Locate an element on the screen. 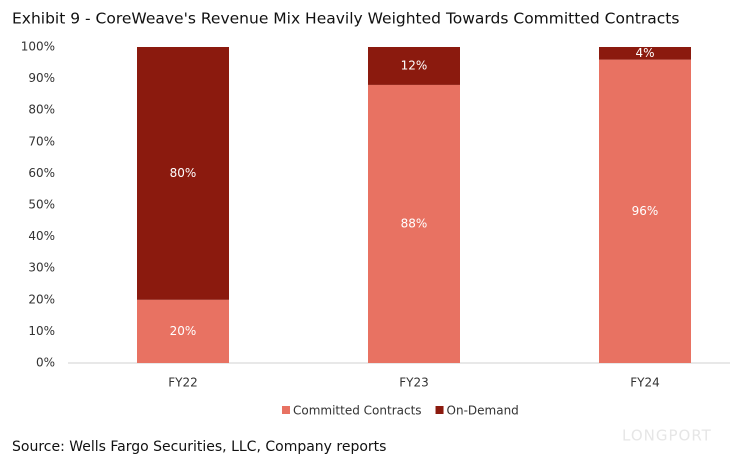 This screenshot has height=460, width=736. y-tick-label: 20% is located at coordinates (41, 299).